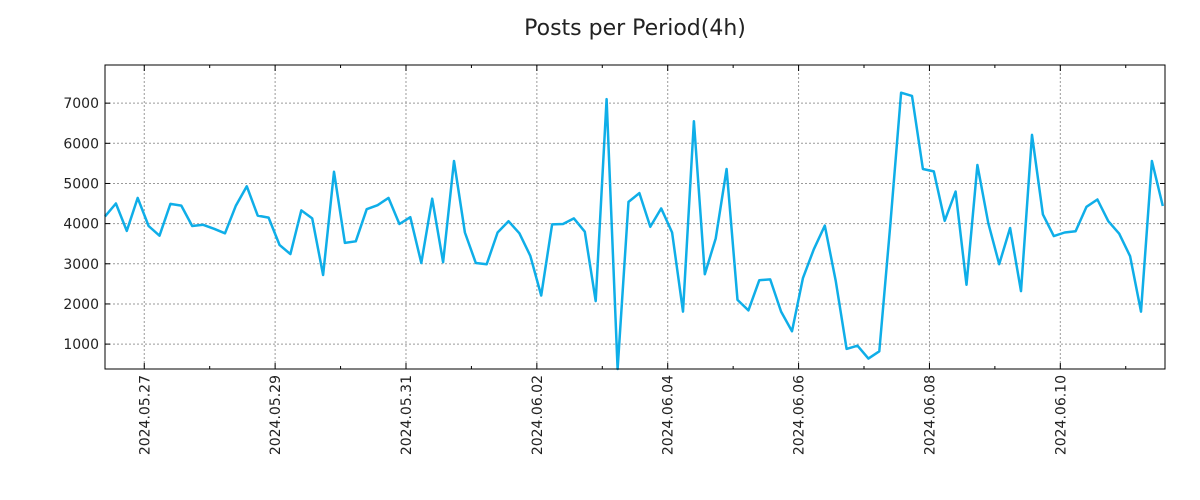 The height and width of the screenshot is (500, 1200). Describe the element at coordinates (930, 415) in the screenshot. I see `x-tick-label: 2024.06.08` at that location.